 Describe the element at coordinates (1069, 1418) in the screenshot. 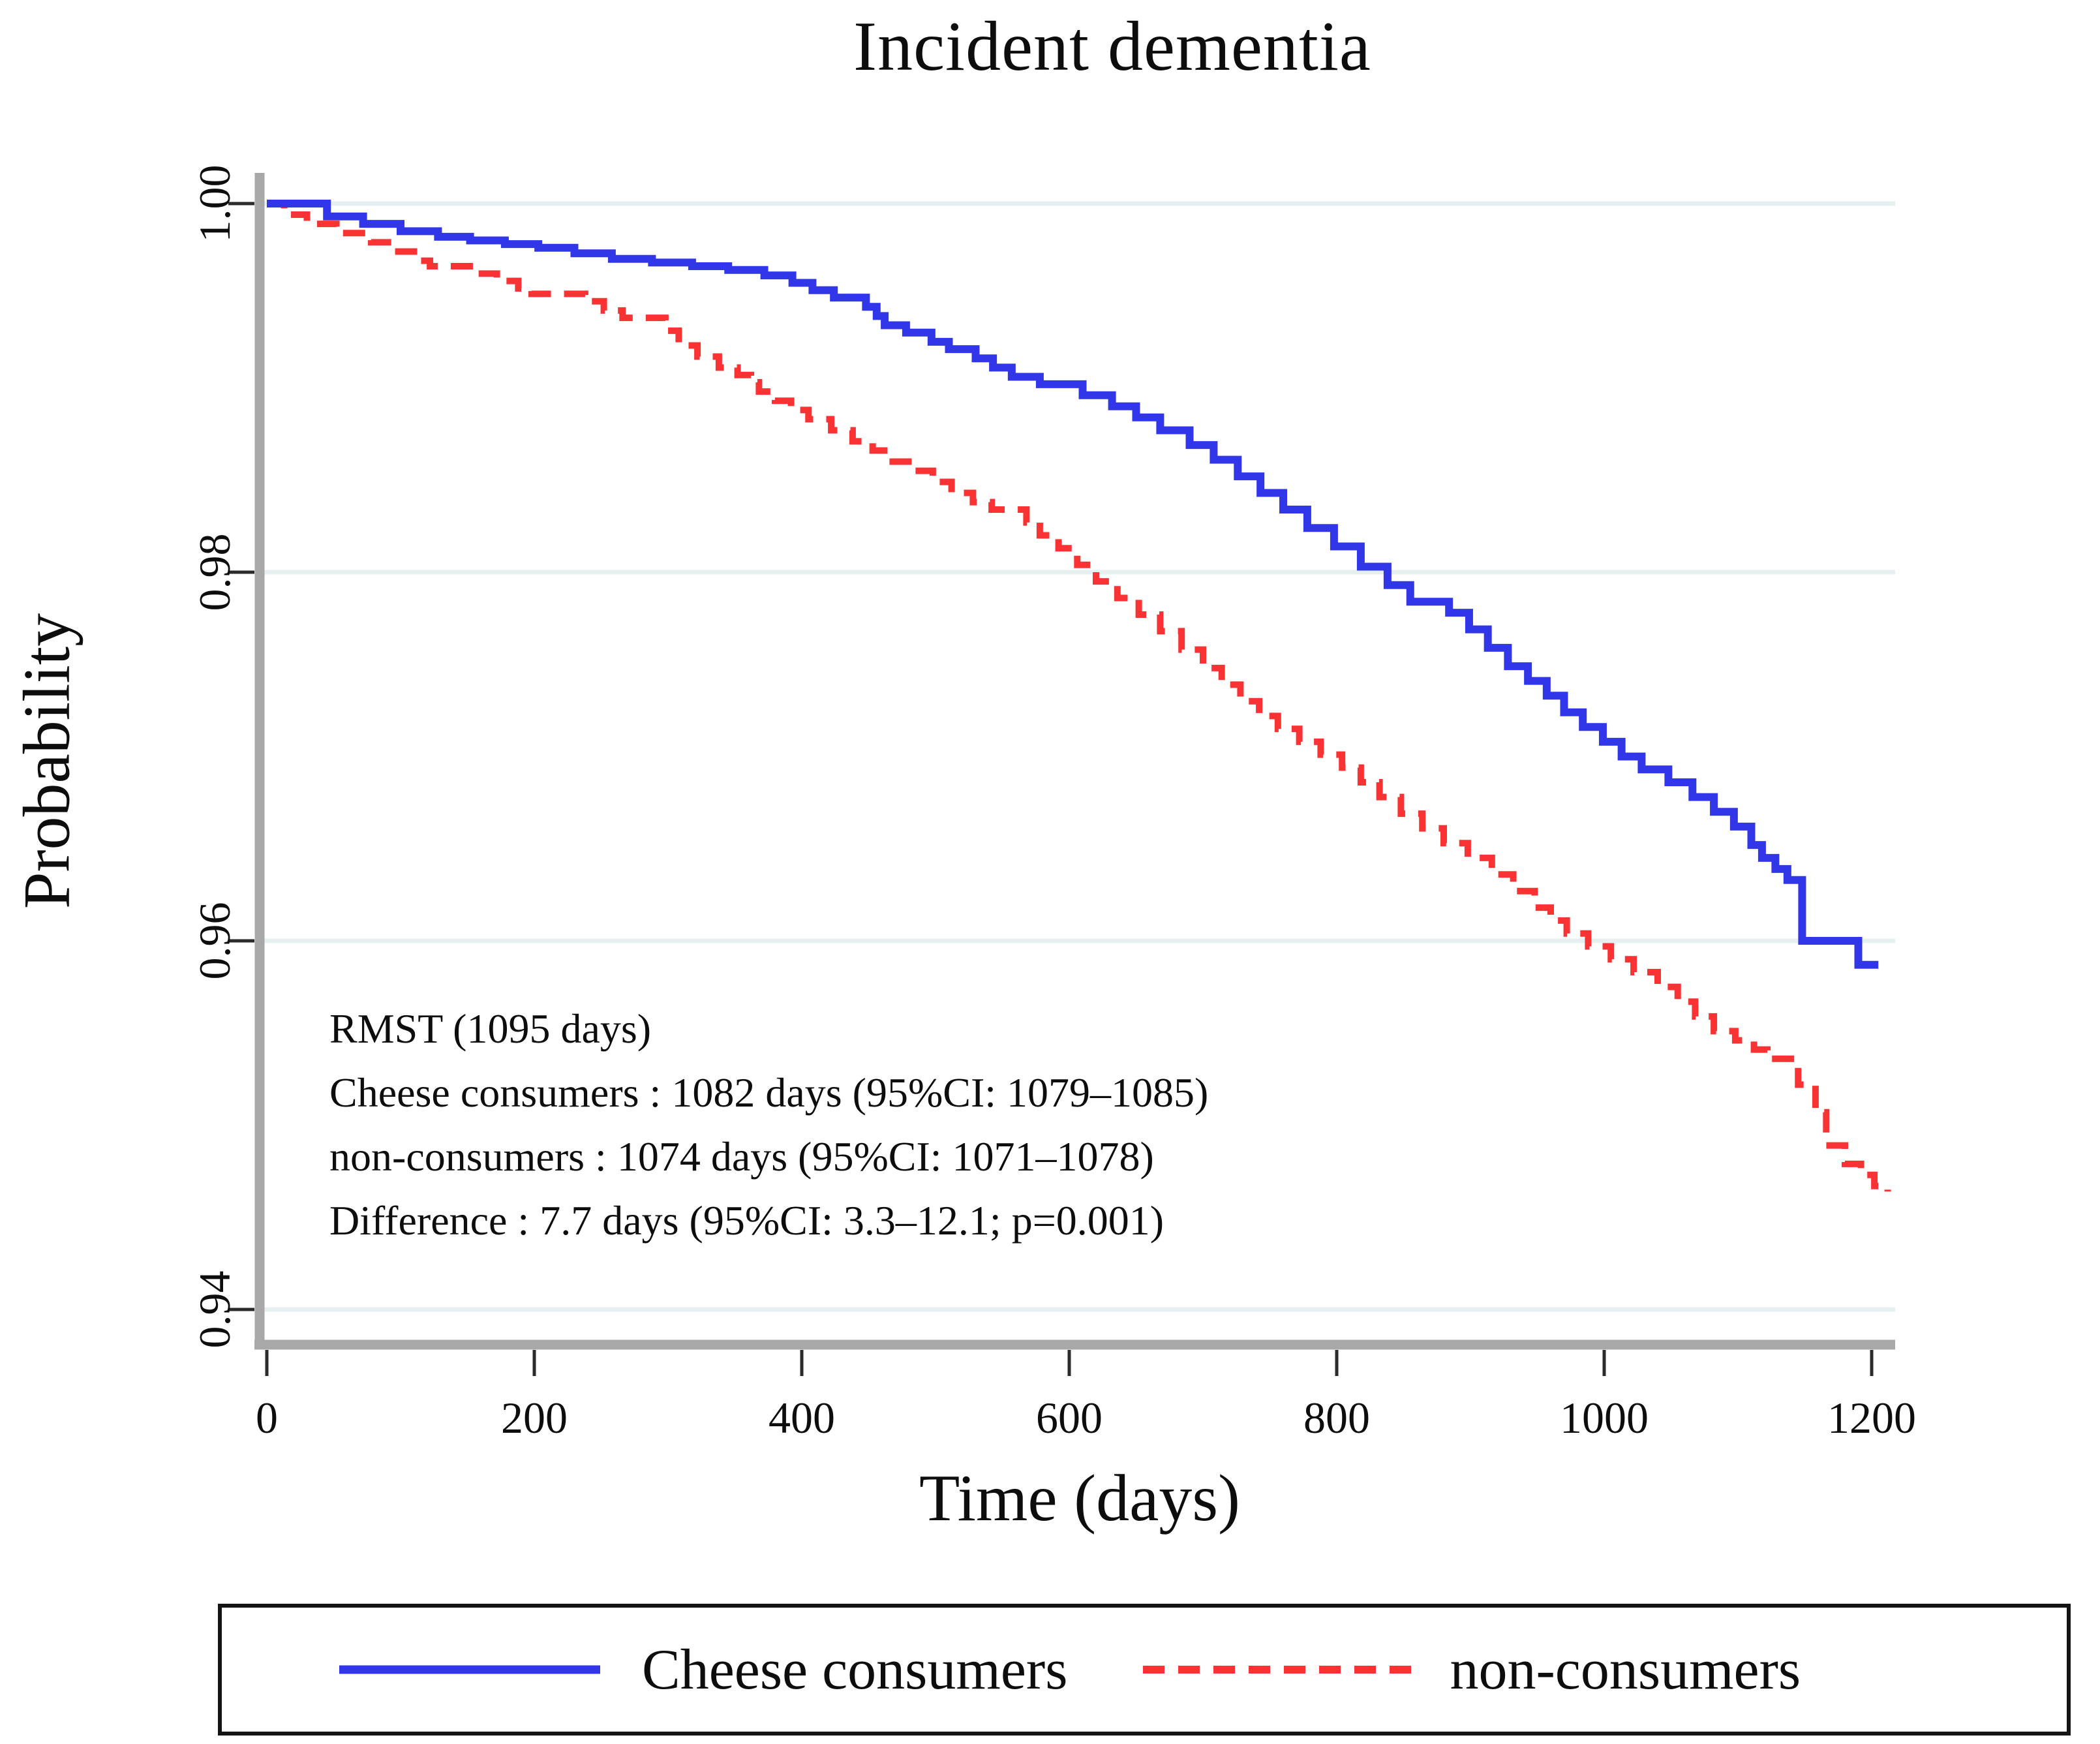

I see `x-tick-label: 600` at that location.